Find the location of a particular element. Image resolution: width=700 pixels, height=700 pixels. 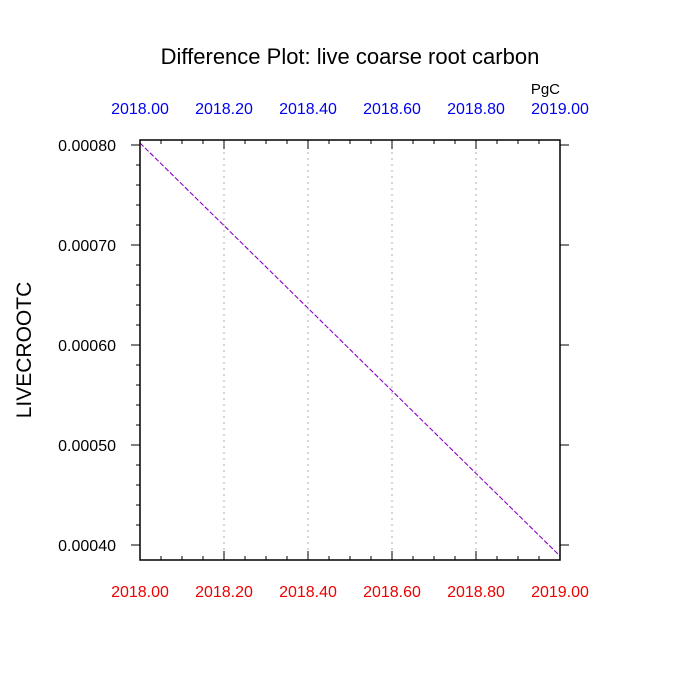

x-tick-label-bottom: 2018.00 is located at coordinates (140, 592).